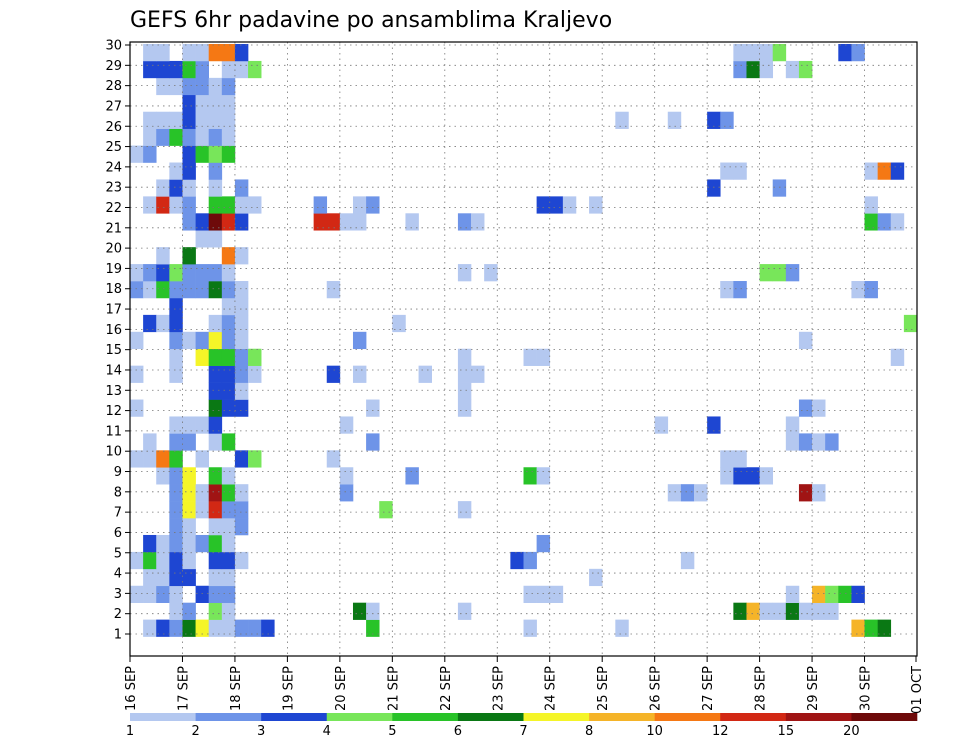 The width and height of the screenshot is (960, 742). What do you see at coordinates (118, 594) in the screenshot?
I see `y-tick-label: 3` at bounding box center [118, 594].